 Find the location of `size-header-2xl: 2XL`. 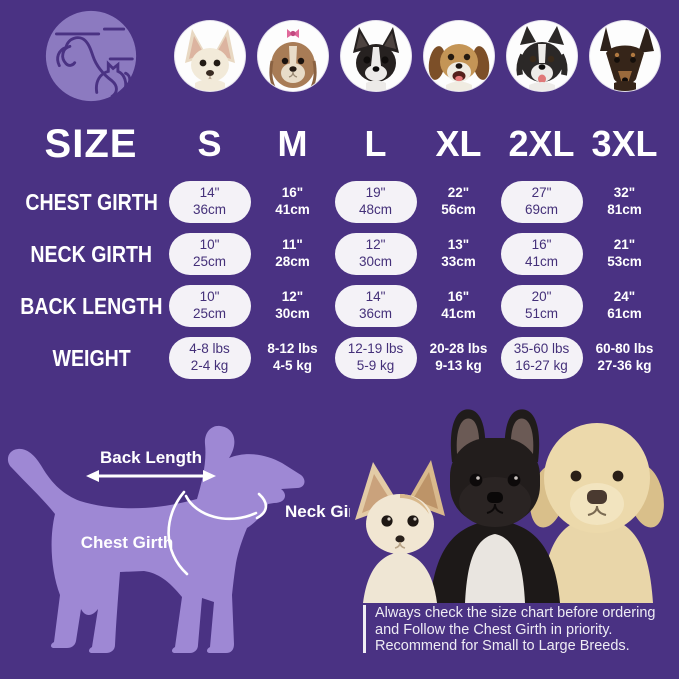

size-header-2xl: 2XL is located at coordinates (541, 143).